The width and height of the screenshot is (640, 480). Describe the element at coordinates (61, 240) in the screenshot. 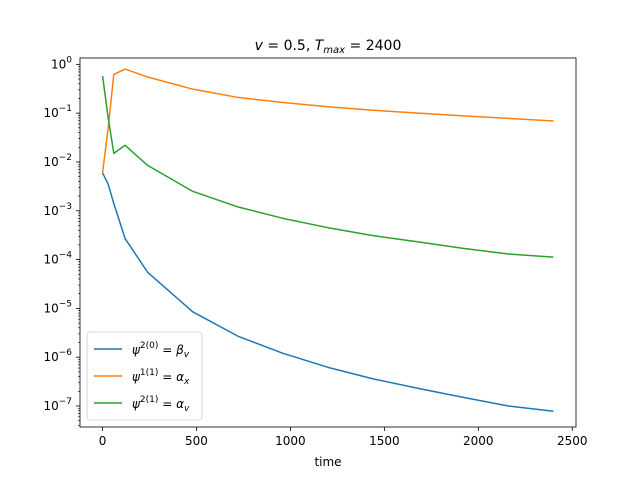

I see `y-axis: 10⁰ 10⁻¹ 10⁻² 10⁻³ 10⁻⁴ 10⁻⁵ 10⁻⁶ 10⁻⁷` at that location.